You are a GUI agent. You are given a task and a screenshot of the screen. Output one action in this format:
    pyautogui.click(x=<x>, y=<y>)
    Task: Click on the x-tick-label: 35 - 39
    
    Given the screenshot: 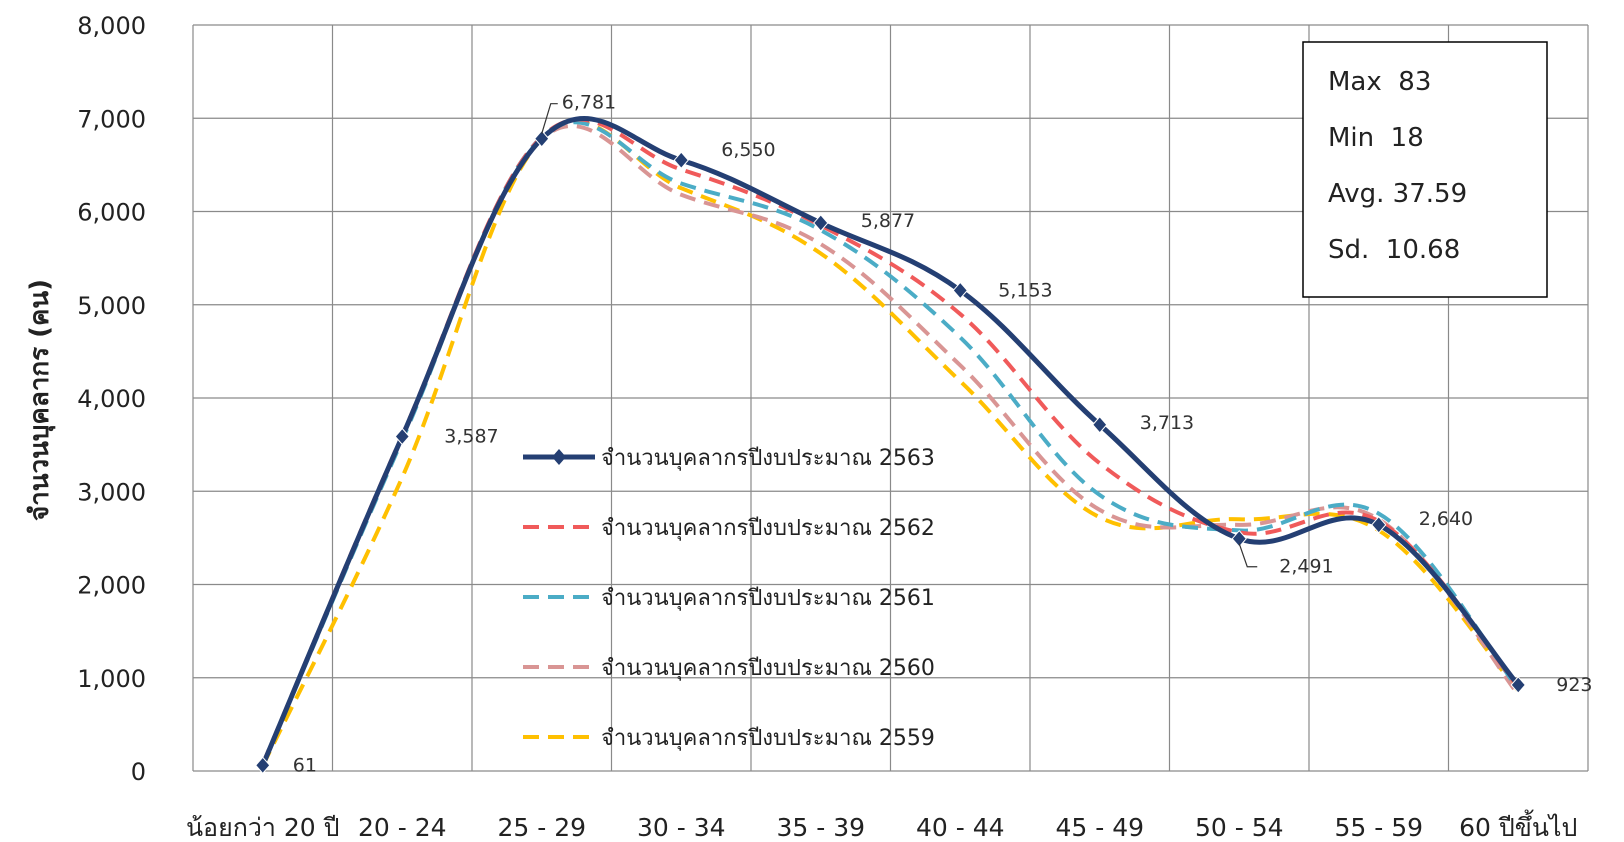 What is the action you would take?
    pyautogui.click(x=820, y=827)
    